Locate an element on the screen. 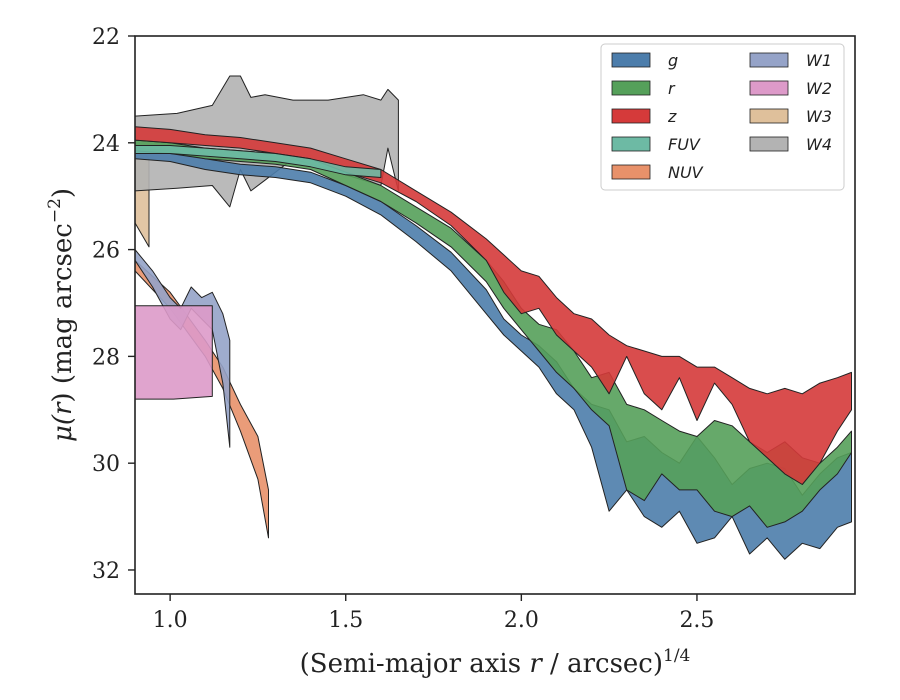 The height and width of the screenshot is (700, 900). legend-label-z: z is located at coordinates (672, 116).